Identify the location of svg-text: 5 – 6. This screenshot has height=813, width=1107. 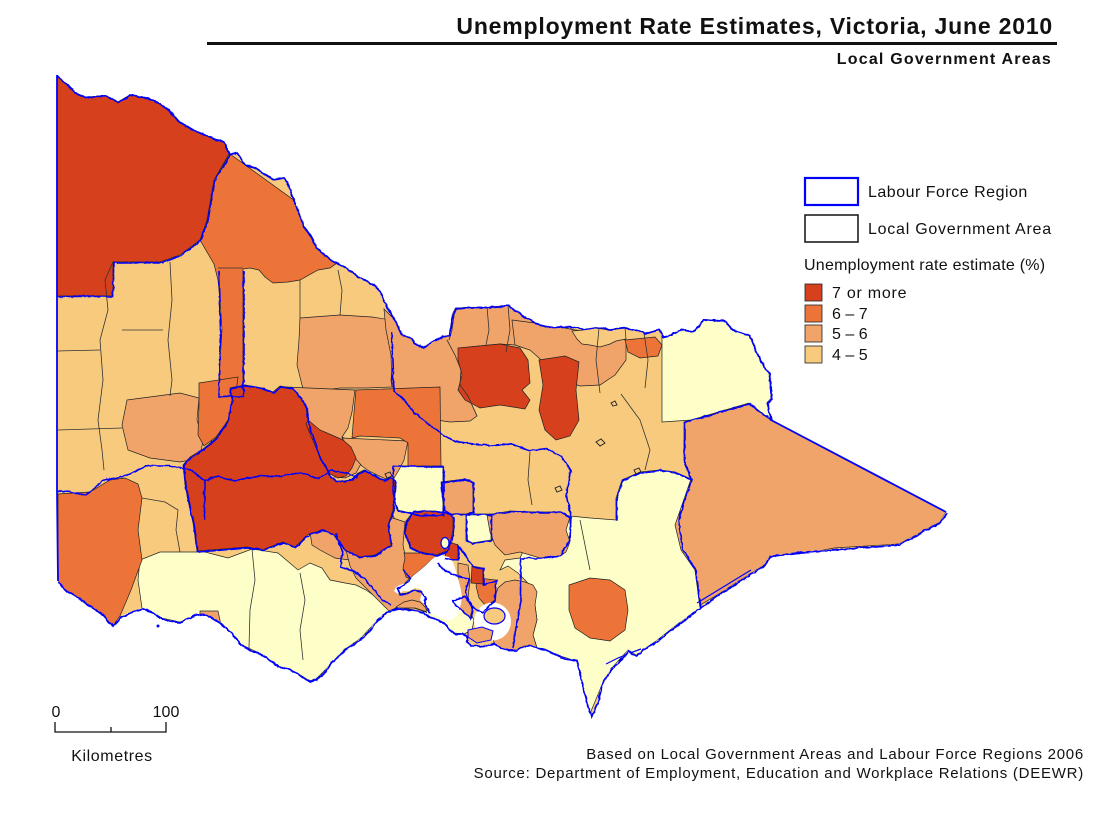
(850, 334).